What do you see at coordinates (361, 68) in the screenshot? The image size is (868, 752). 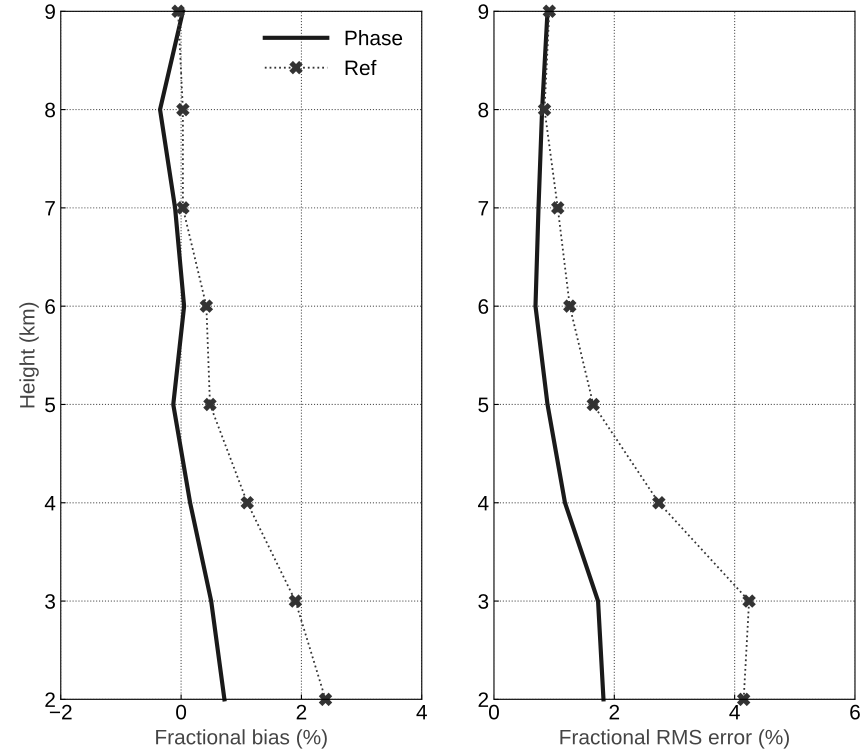 I see `legend-label: Ref` at bounding box center [361, 68].